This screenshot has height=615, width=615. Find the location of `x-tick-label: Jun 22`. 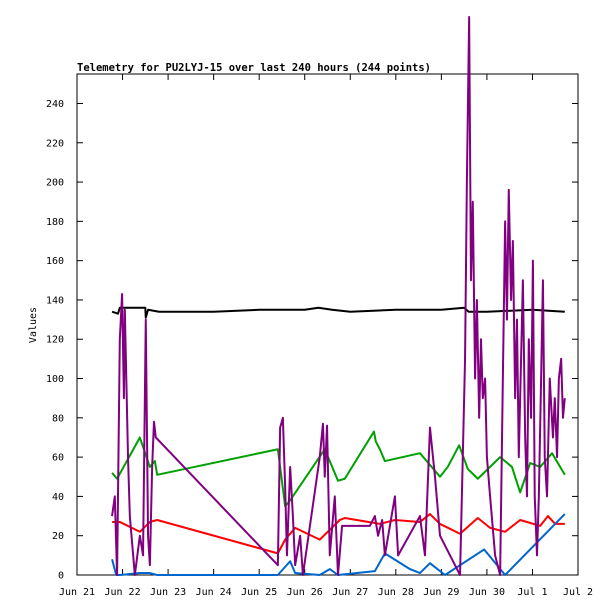

x-tick-label: Jun 22 is located at coordinates (122, 592).